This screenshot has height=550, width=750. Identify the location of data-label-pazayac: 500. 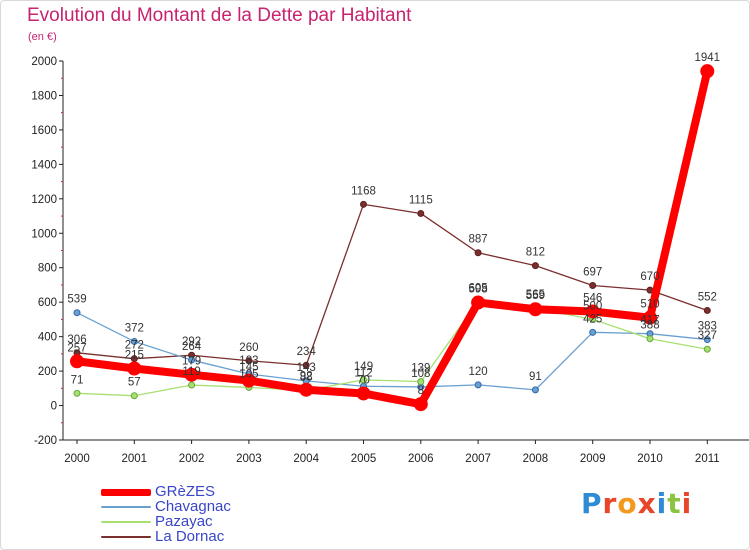
(592, 306).